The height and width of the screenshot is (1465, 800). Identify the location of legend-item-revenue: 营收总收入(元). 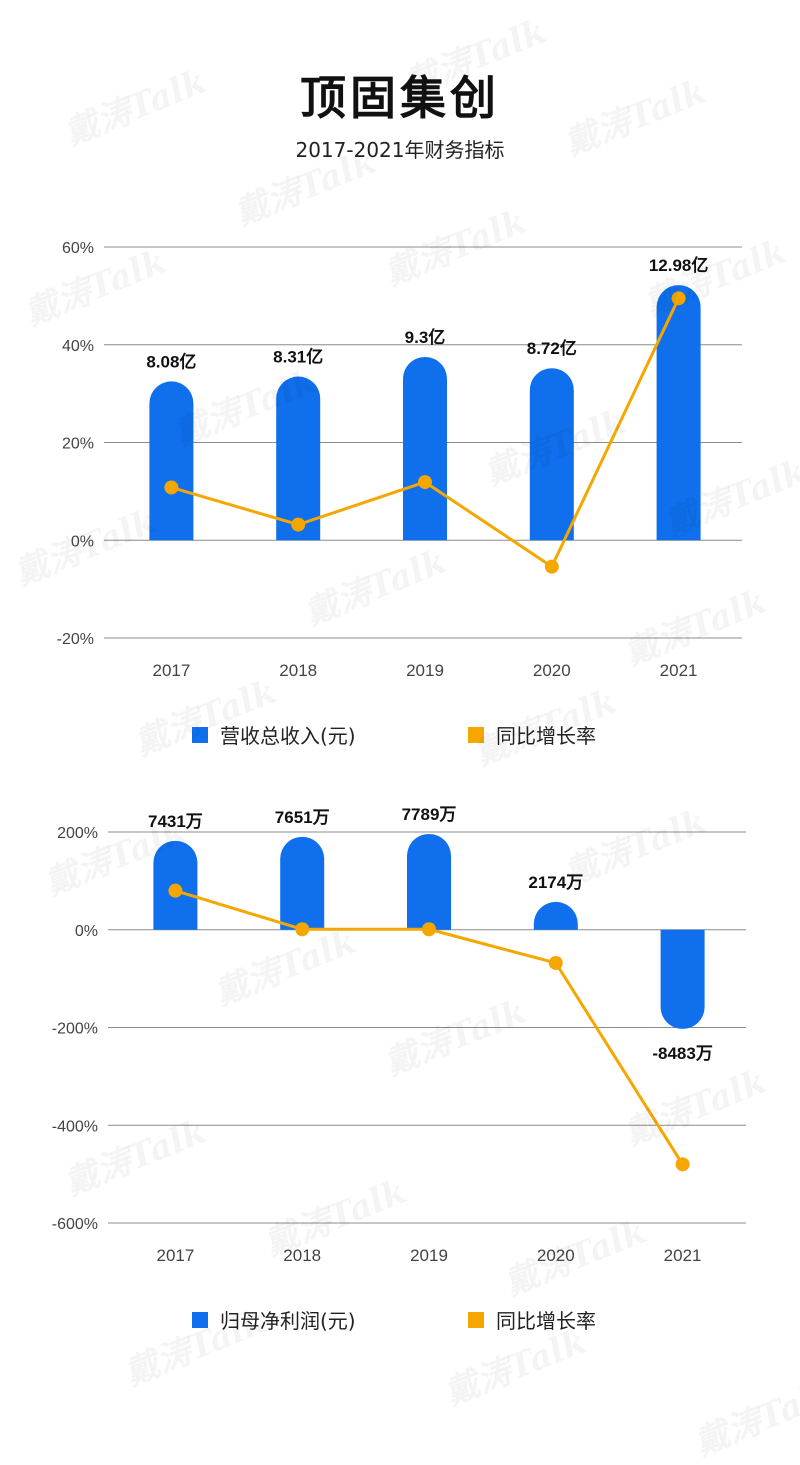
(274, 734).